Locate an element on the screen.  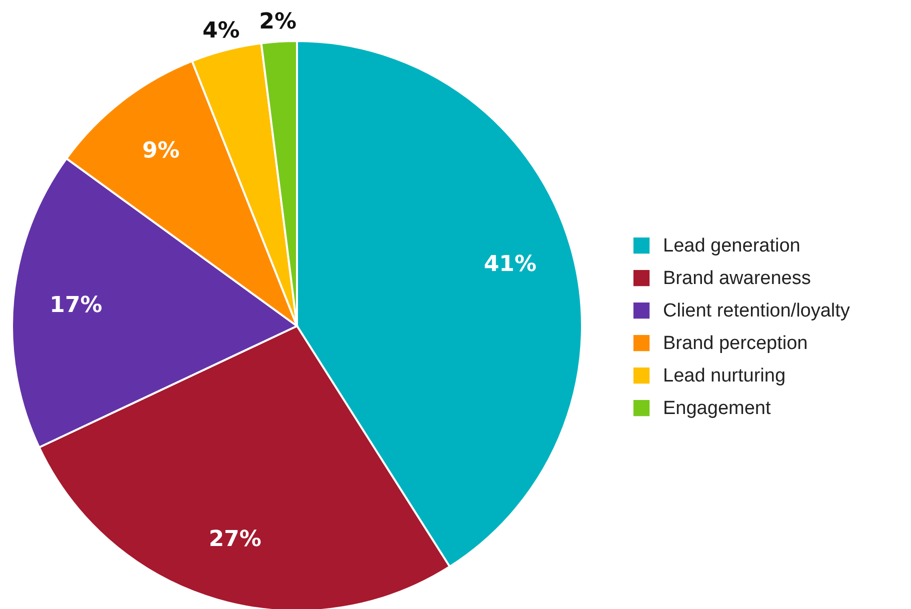
legend-label: Client retention/loyalty is located at coordinates (756, 311).